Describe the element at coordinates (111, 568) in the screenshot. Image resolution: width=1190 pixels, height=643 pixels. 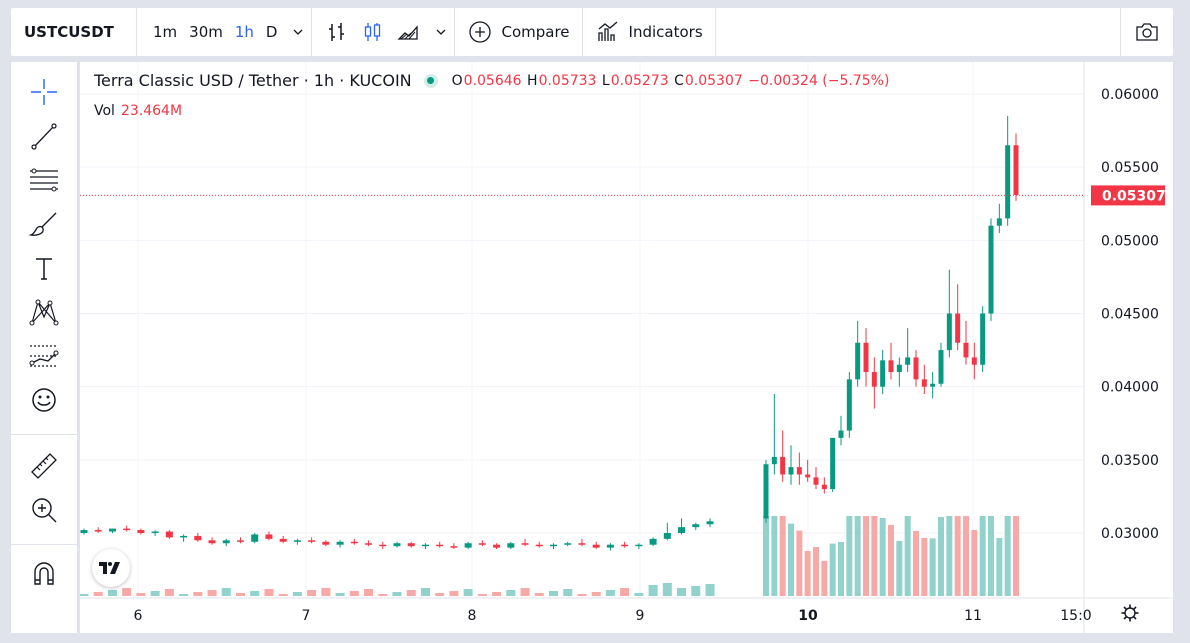
I see `tradingview-logo` at that location.